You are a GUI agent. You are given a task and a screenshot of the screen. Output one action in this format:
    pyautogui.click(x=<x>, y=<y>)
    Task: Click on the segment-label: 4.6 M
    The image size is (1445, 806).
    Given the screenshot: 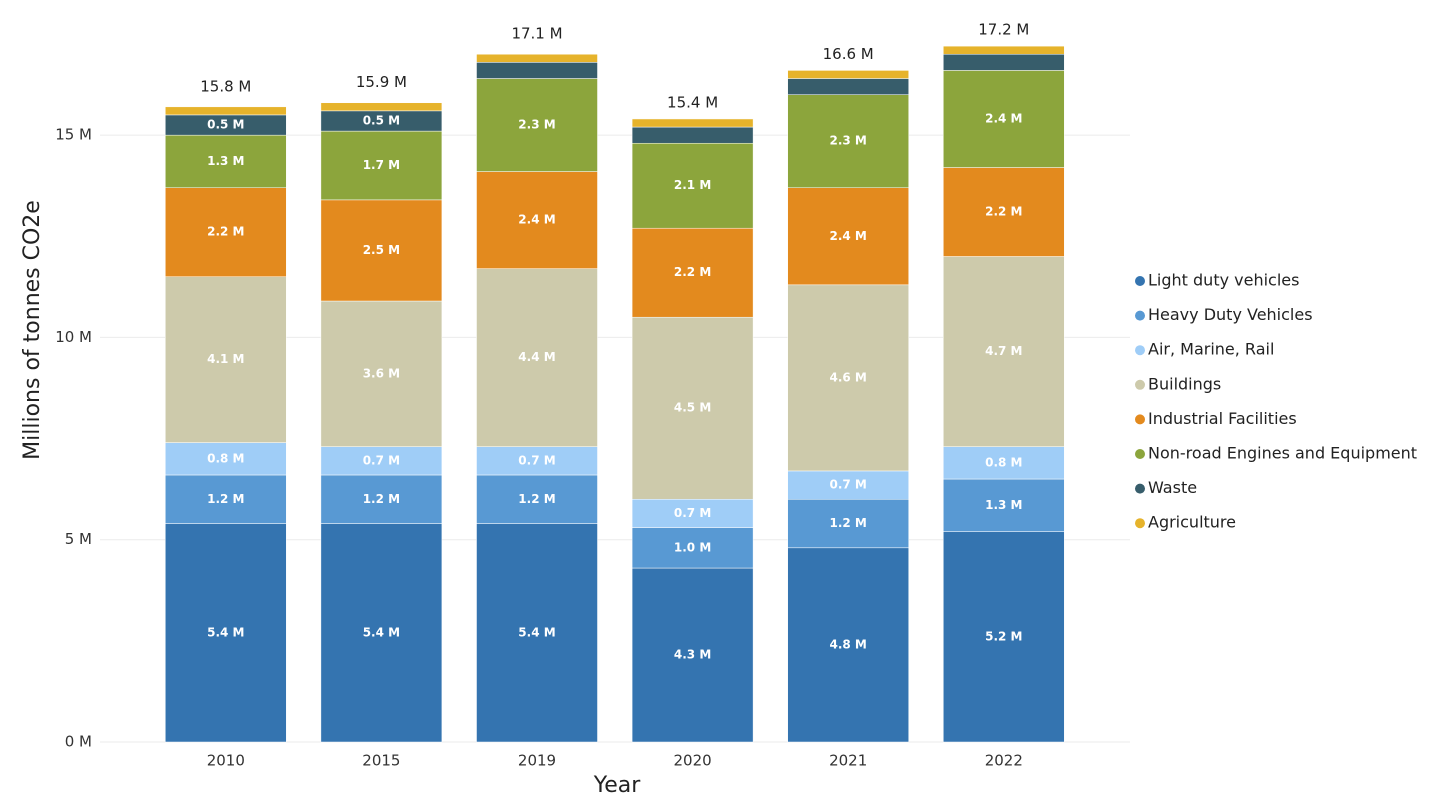 What is the action you would take?
    pyautogui.click(x=848, y=377)
    